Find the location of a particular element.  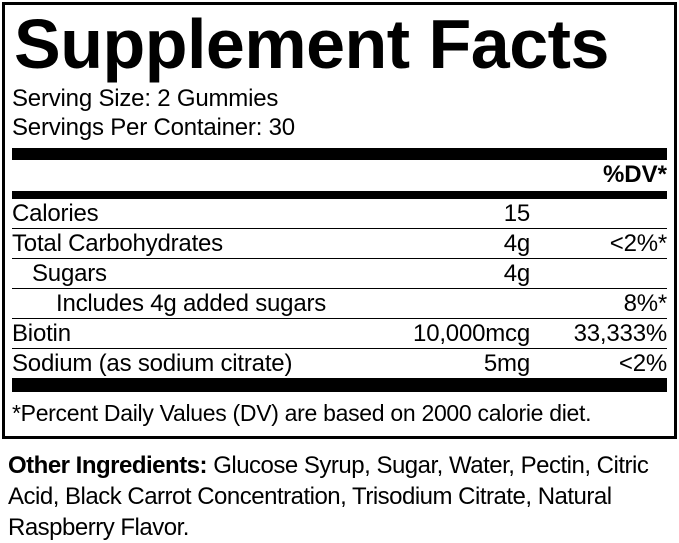

nutrient-amount: 15 is located at coordinates (516, 213).